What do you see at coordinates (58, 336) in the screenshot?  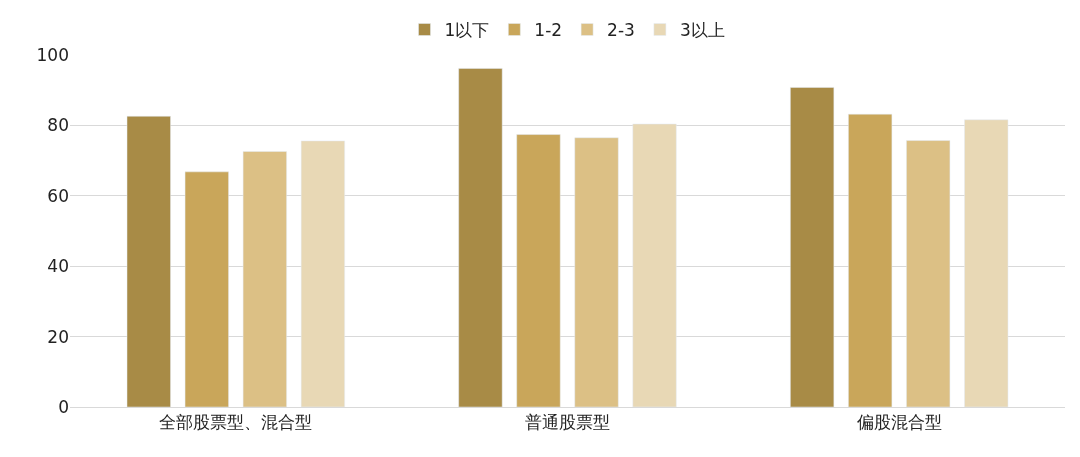 I see `y-tick-label: 20` at bounding box center [58, 336].